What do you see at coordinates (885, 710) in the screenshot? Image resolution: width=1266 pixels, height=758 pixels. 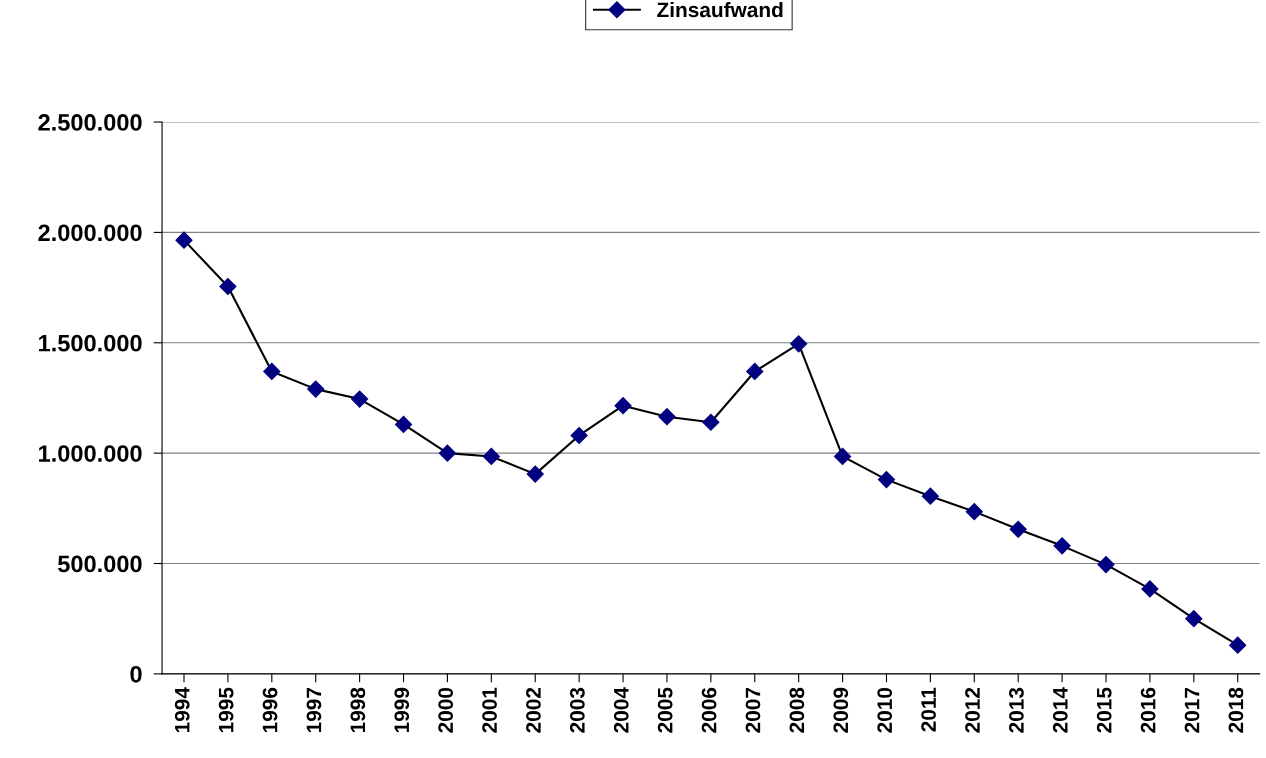 I see `x-tick-label: 2010` at bounding box center [885, 710].